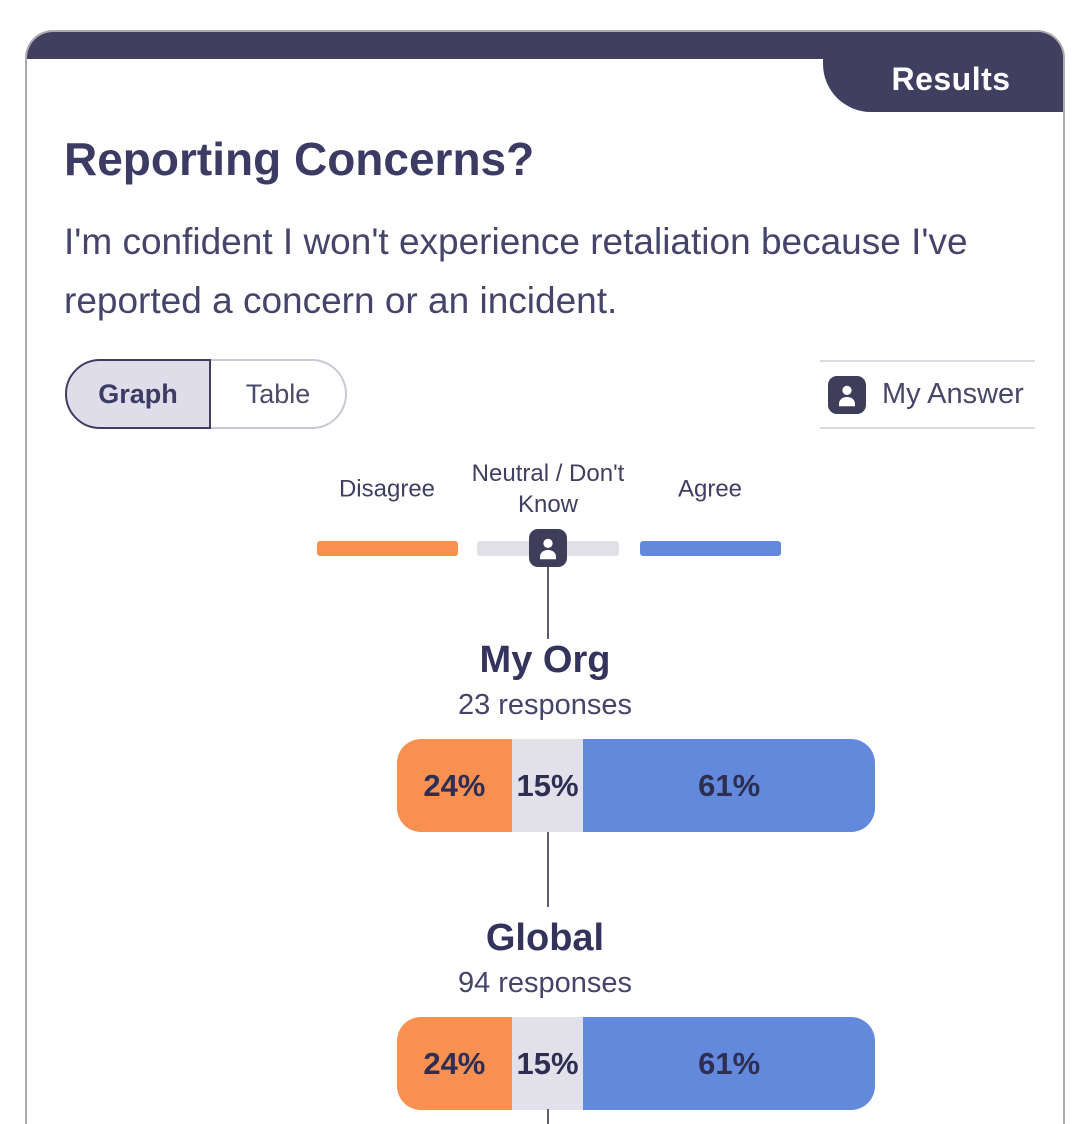 The width and height of the screenshot is (1090, 1124). Describe the element at coordinates (138, 394) in the screenshot. I see `toggle-graph-button: Graph` at that location.